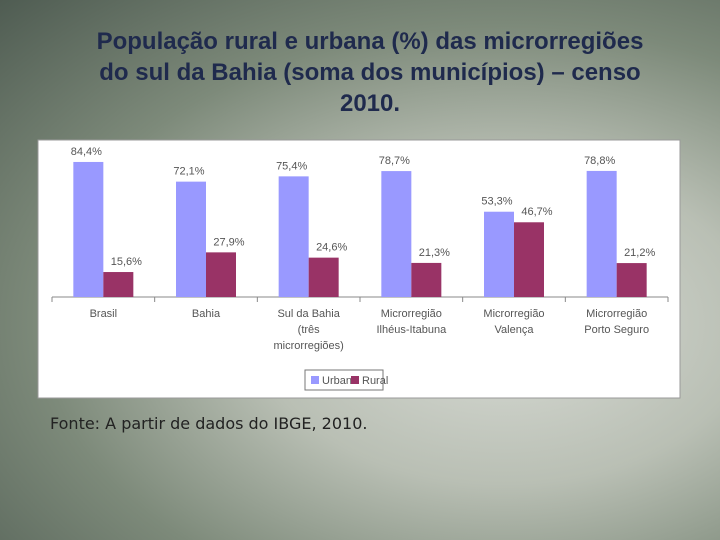 This screenshot has height=540, width=720. I want to click on value-label: 84,4%, so click(86, 152).